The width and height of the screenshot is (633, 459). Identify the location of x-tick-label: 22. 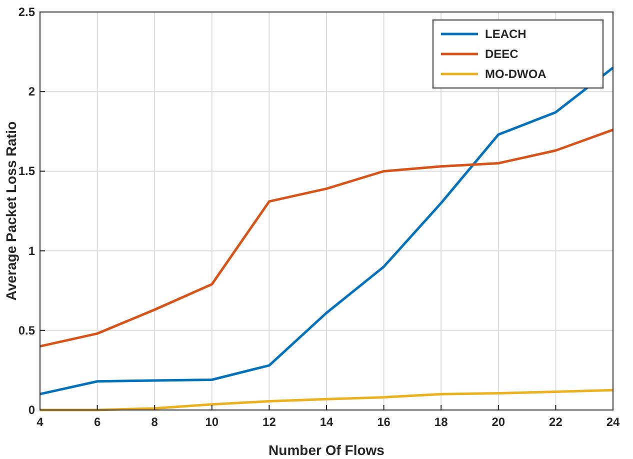
(556, 422).